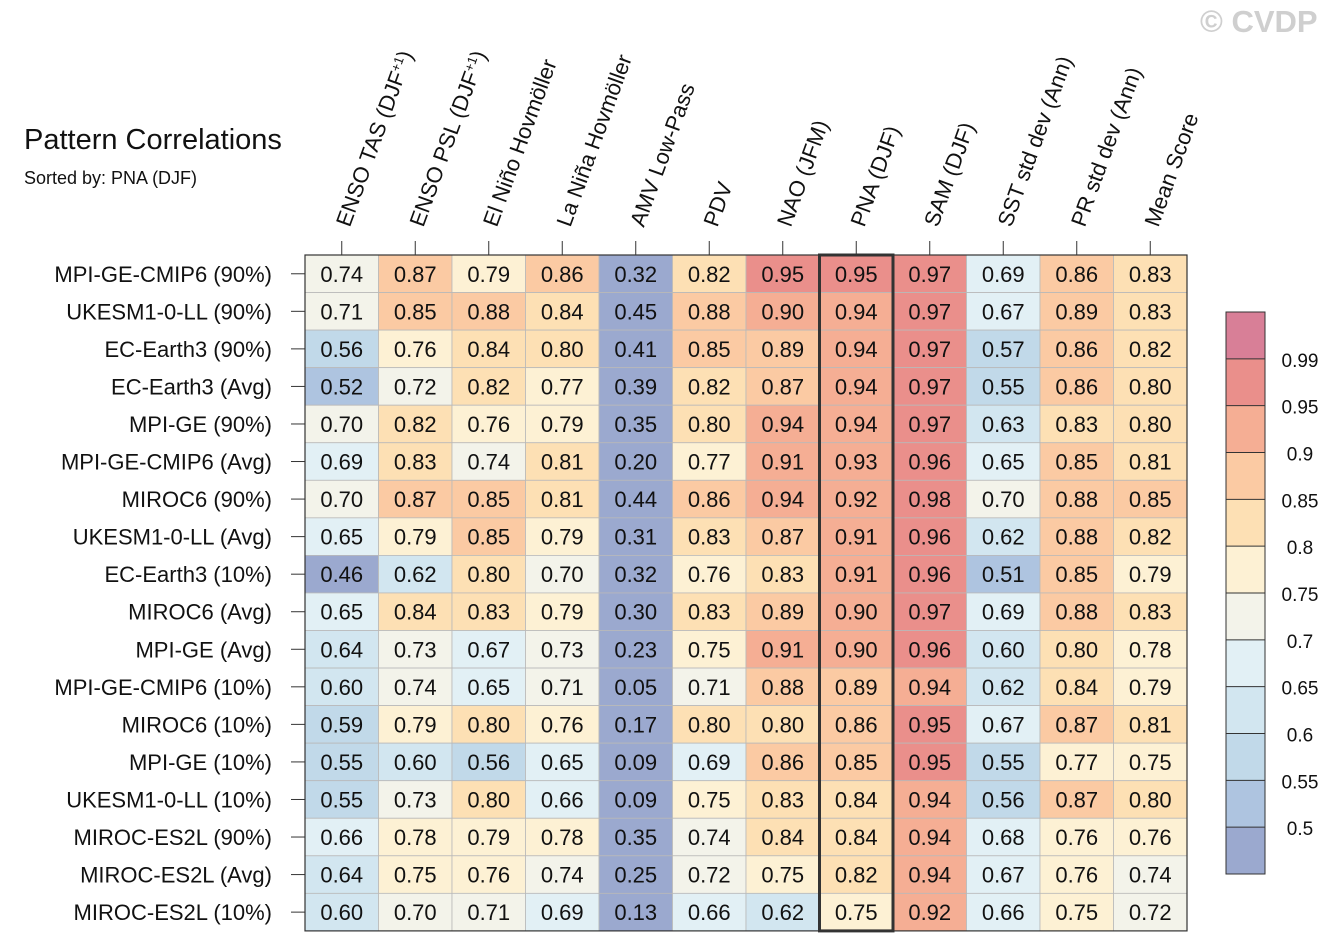 Image resolution: width=1340 pixels, height=951 pixels. What do you see at coordinates (782, 799) in the screenshot?
I see `cell-value-label: 0.83` at bounding box center [782, 799].